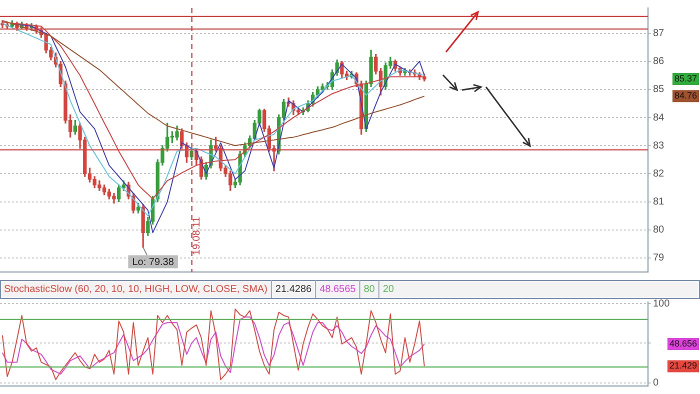  What do you see at coordinates (388, 289) in the screenshot?
I see `text: 20` at bounding box center [388, 289].